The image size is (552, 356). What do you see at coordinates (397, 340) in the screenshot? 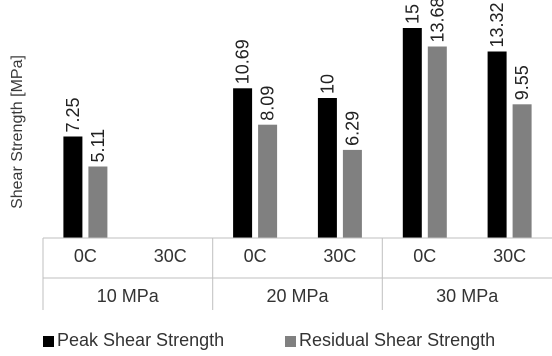
I see `legend-label: Residual Shear Strength` at bounding box center [397, 340].